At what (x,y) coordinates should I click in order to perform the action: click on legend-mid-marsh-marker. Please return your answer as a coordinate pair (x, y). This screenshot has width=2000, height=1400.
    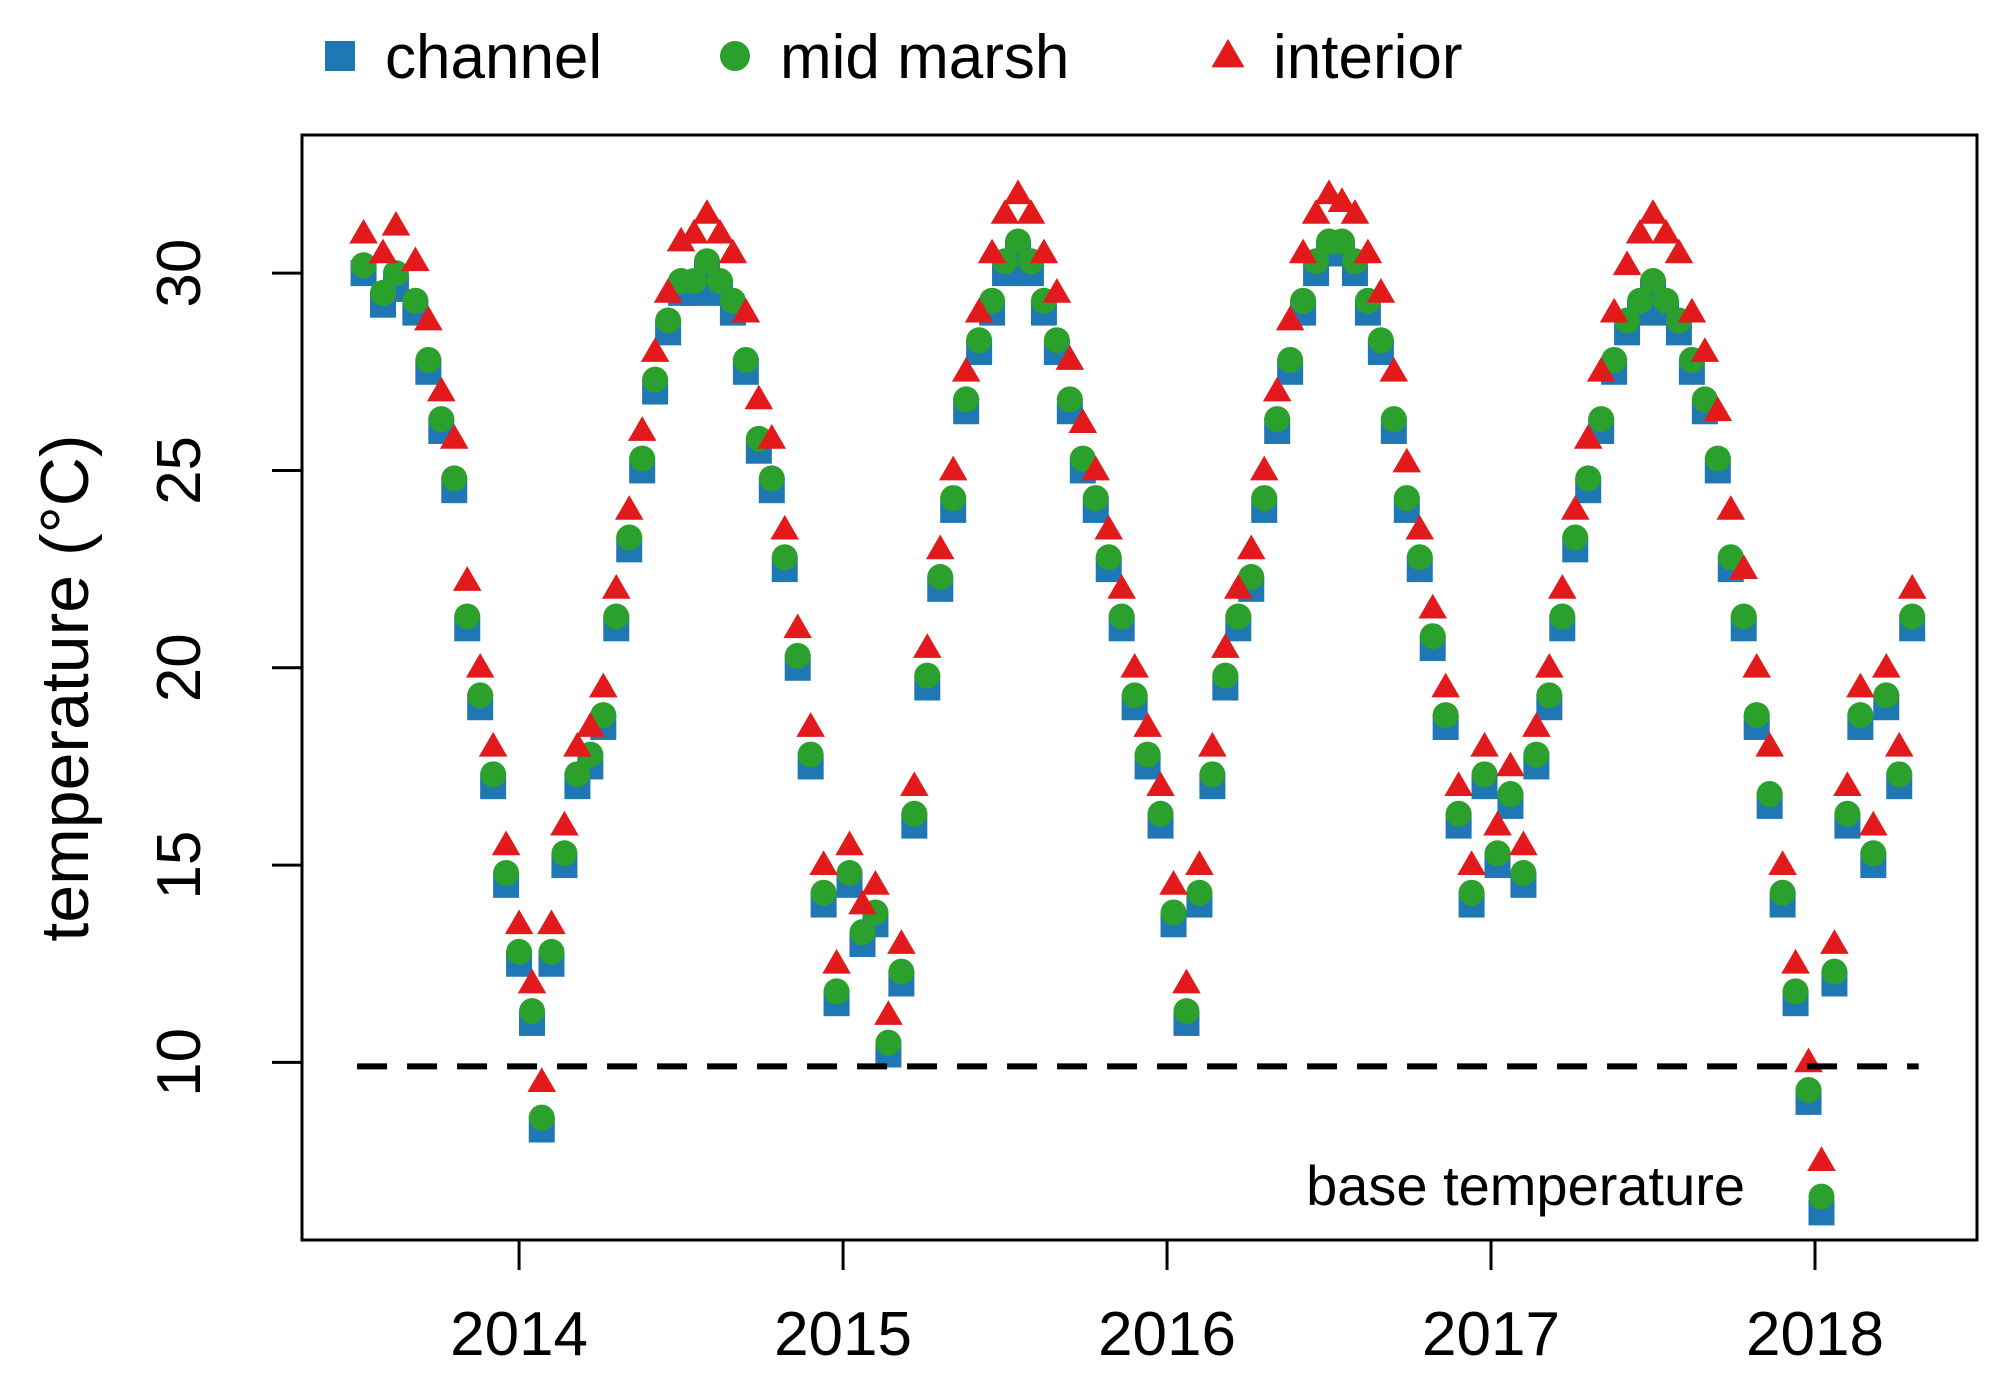
    Looking at the image, I should click on (735, 56).